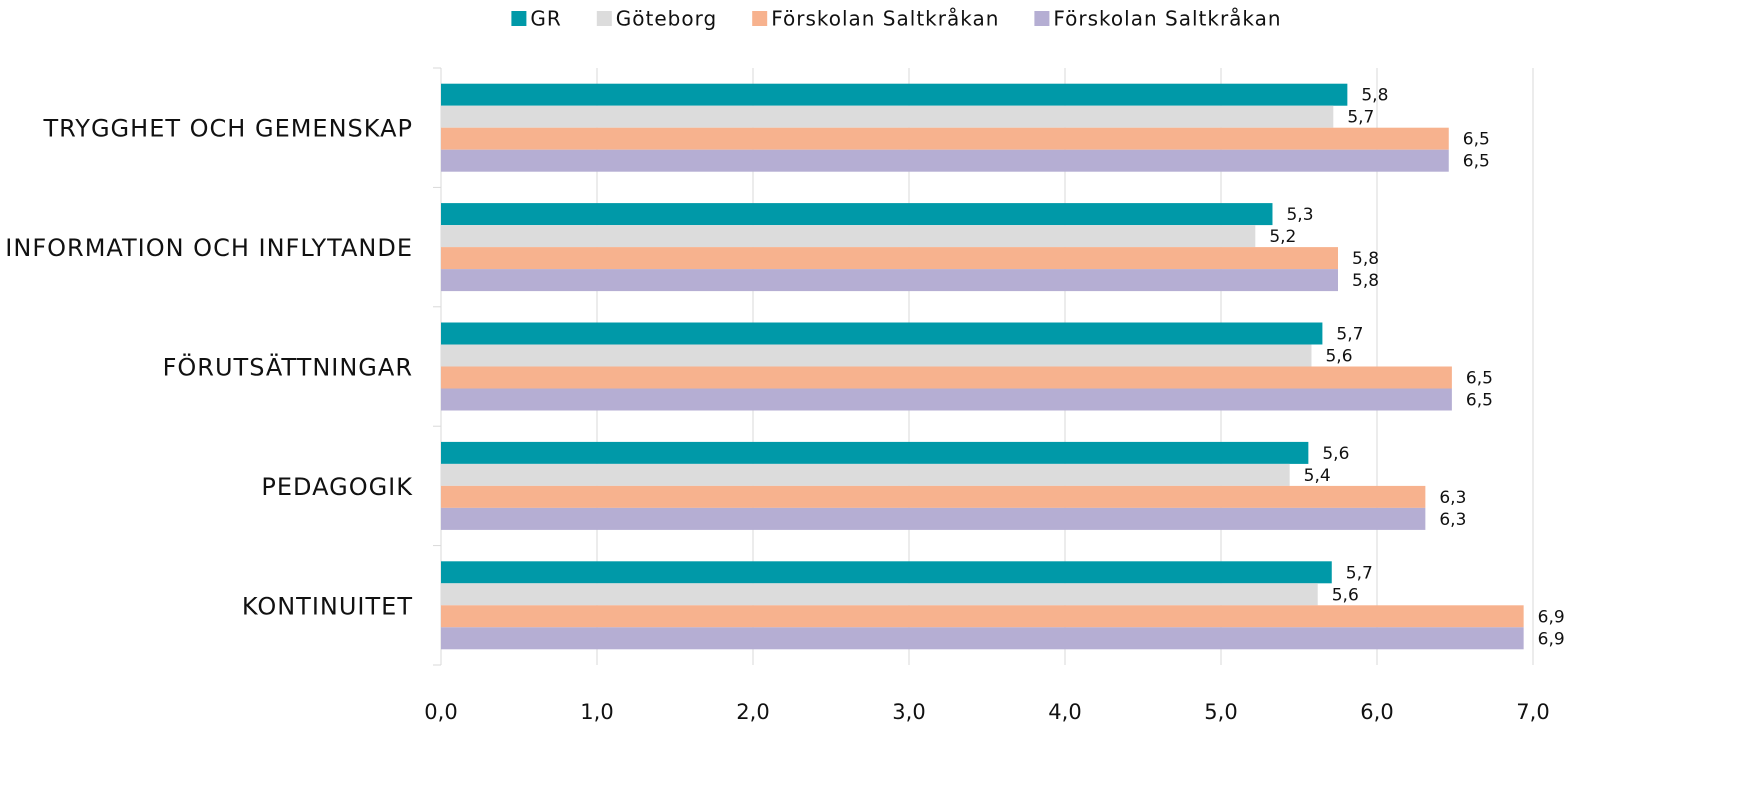 Image resolution: width=1763 pixels, height=812 pixels. I want to click on x-tick-label: 6,0, so click(1376, 712).